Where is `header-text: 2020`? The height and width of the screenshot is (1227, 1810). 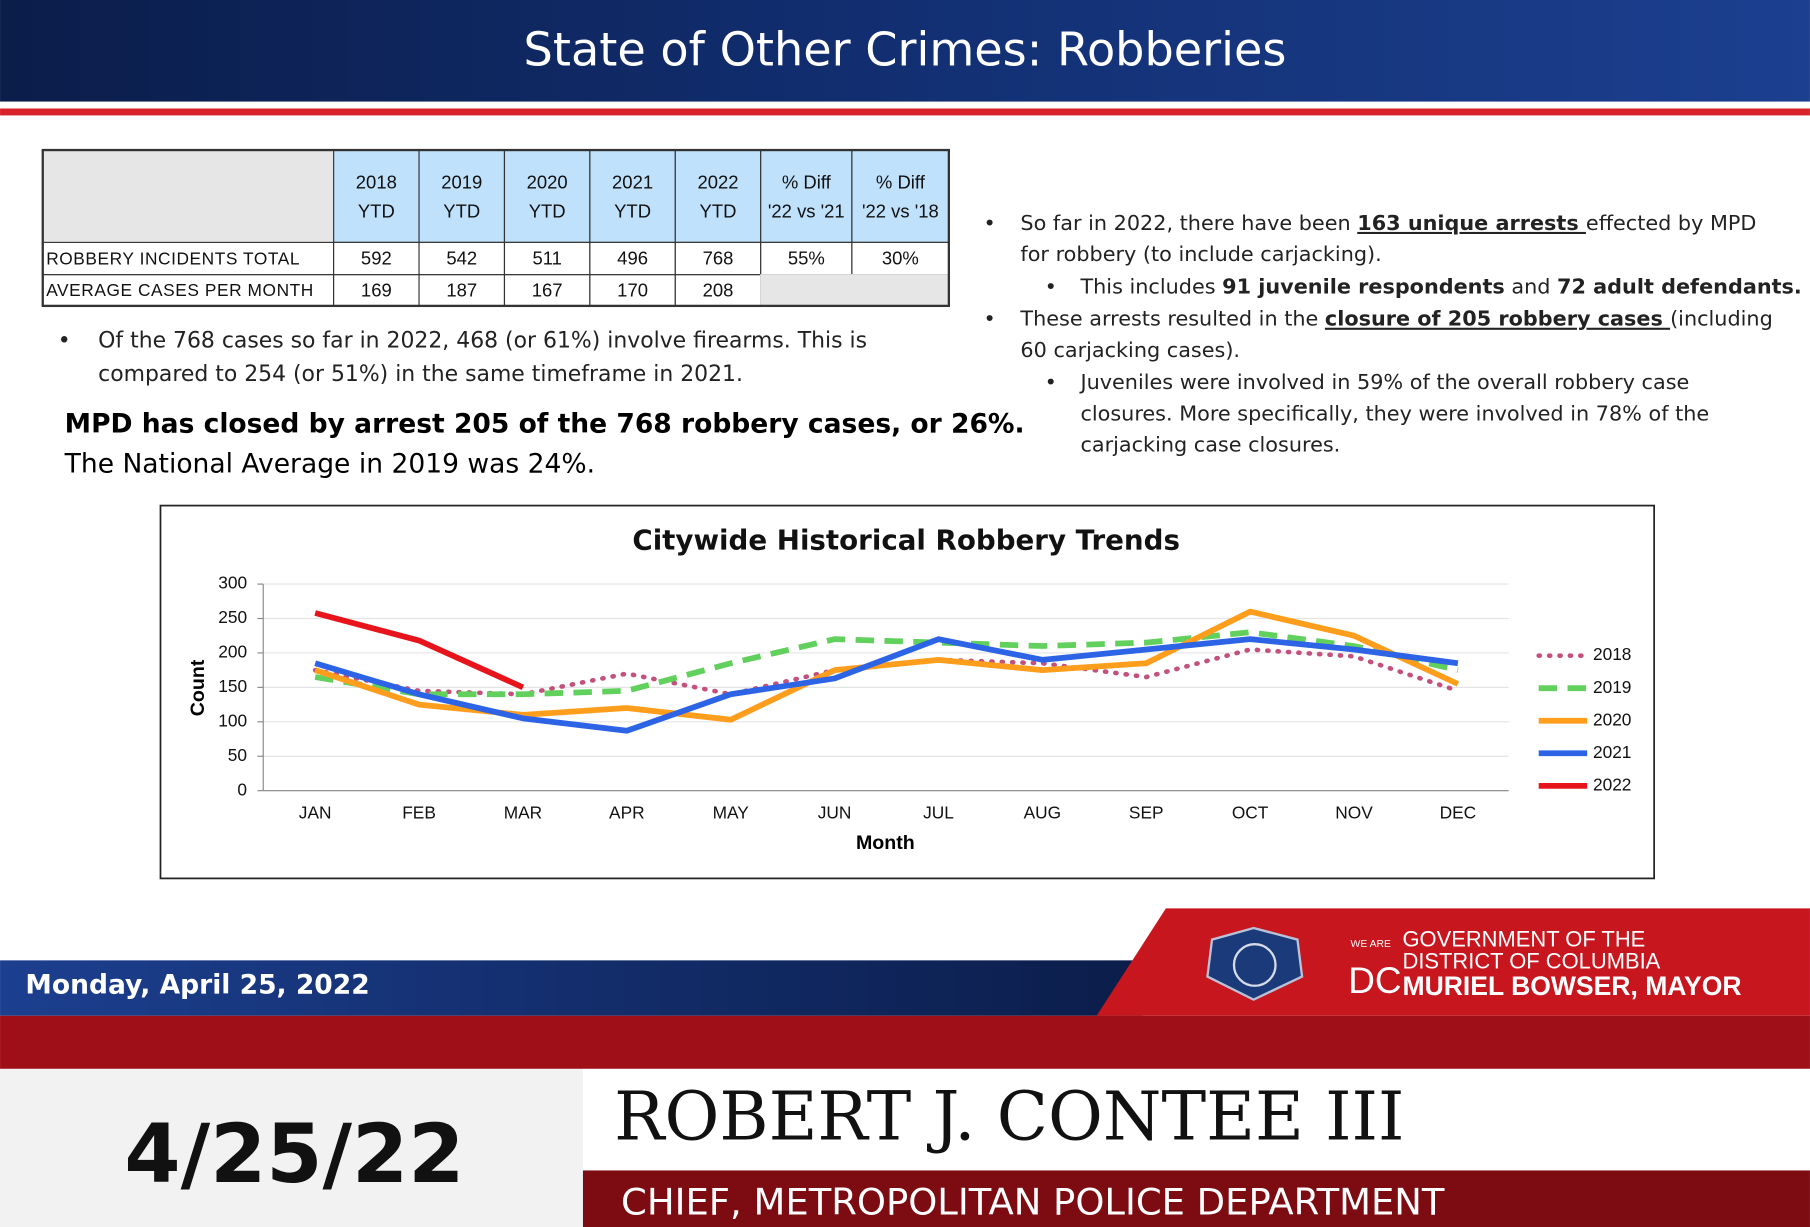 header-text: 2020 is located at coordinates (547, 181).